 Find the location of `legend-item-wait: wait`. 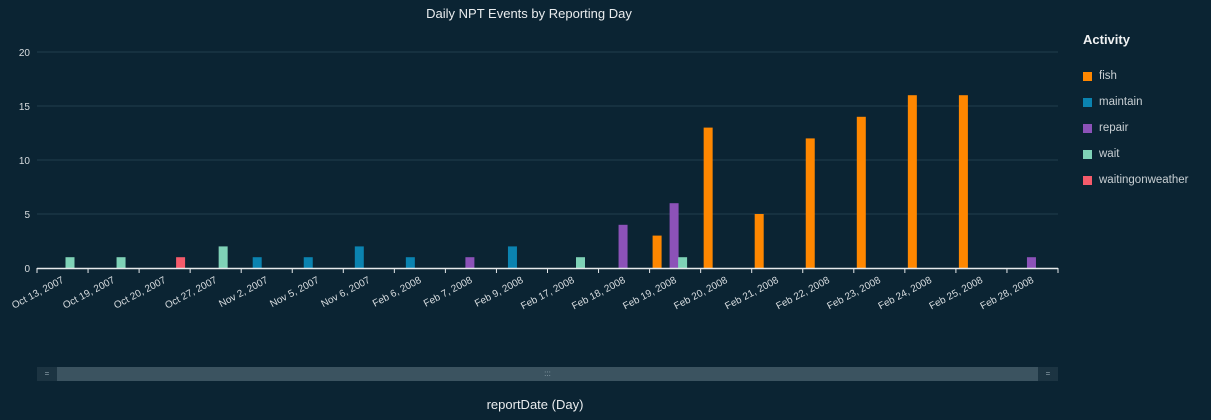

legend-item-wait: wait is located at coordinates (1136, 154).